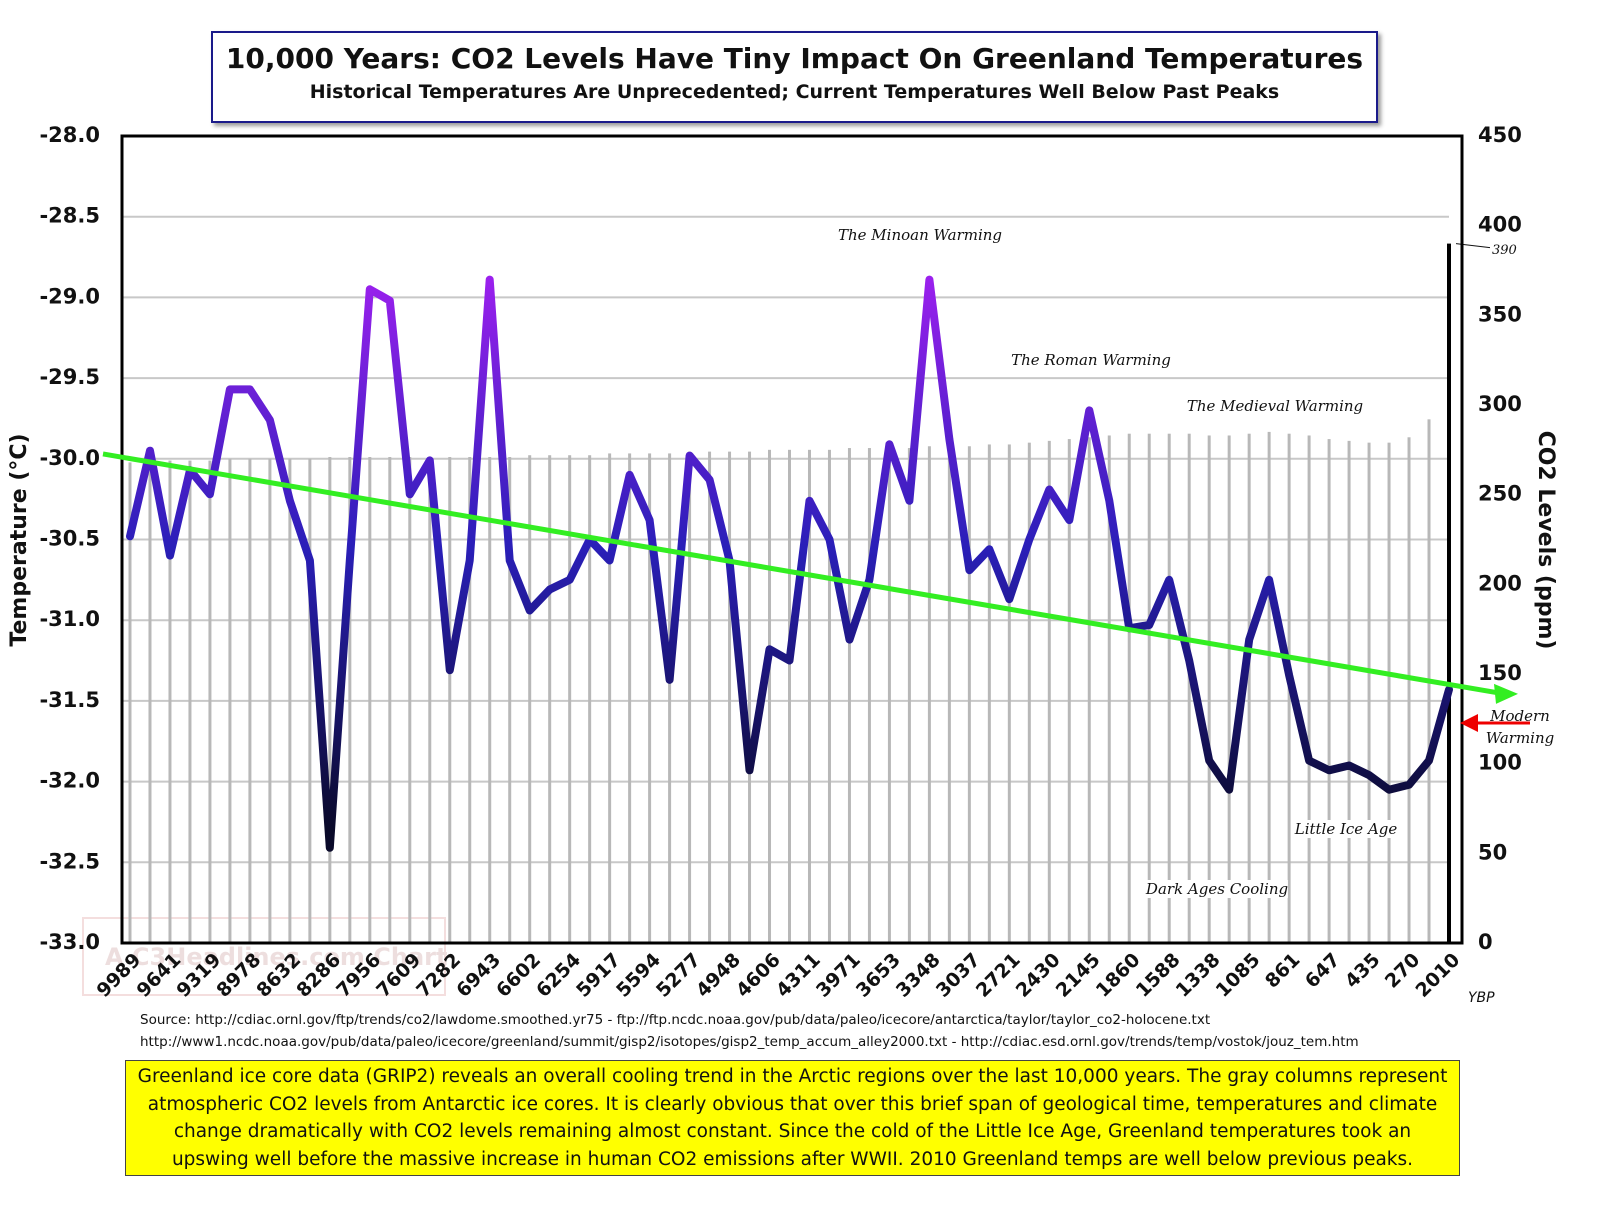 This screenshot has height=1209, width=1600. Describe the element at coordinates (718, 975) in the screenshot. I see `x-tick-label: 4948` at that location.